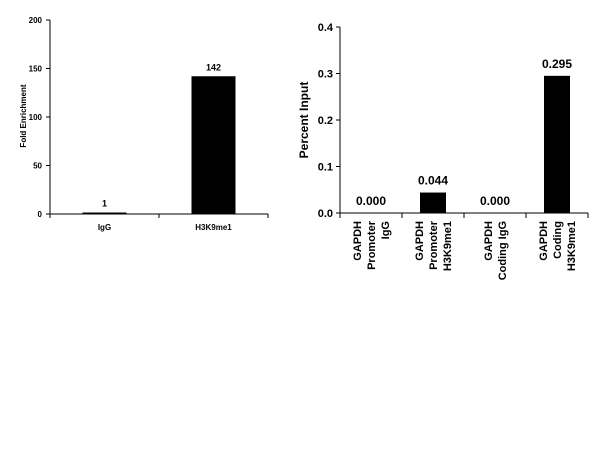 The width and height of the screenshot is (600, 450). Describe the element at coordinates (326, 28) in the screenshot. I see `chart-2-y-tick-label: 0.4` at that location.